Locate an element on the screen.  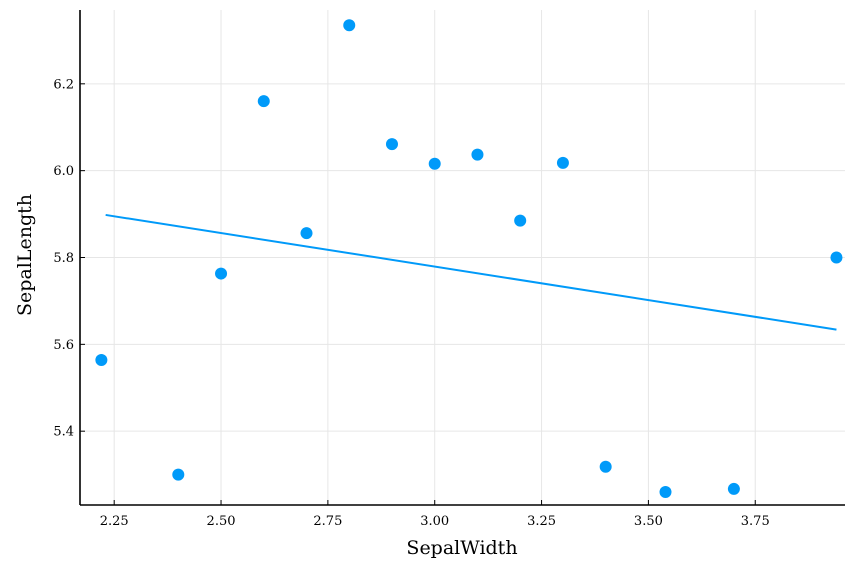
y-tick-label: 5.8 is located at coordinates (63, 258).